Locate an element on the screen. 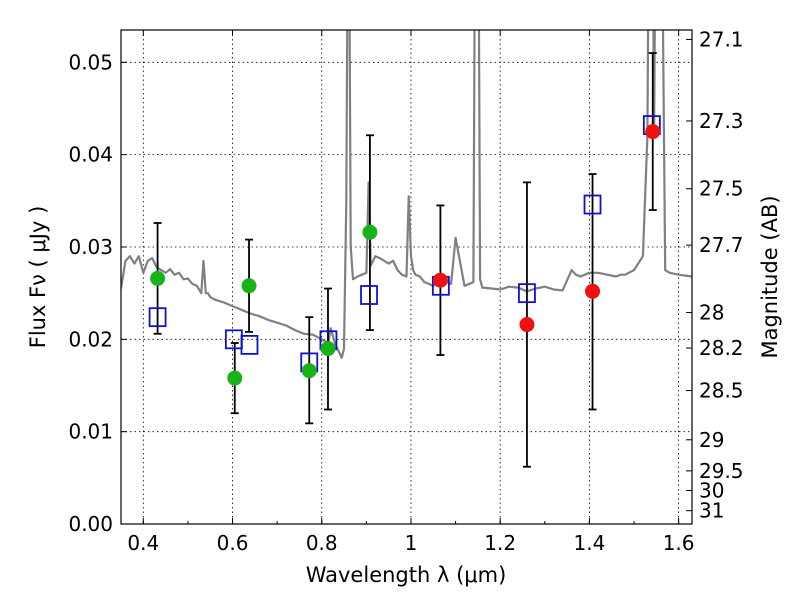  y2-tick-label: 29.5 is located at coordinates (721, 471).